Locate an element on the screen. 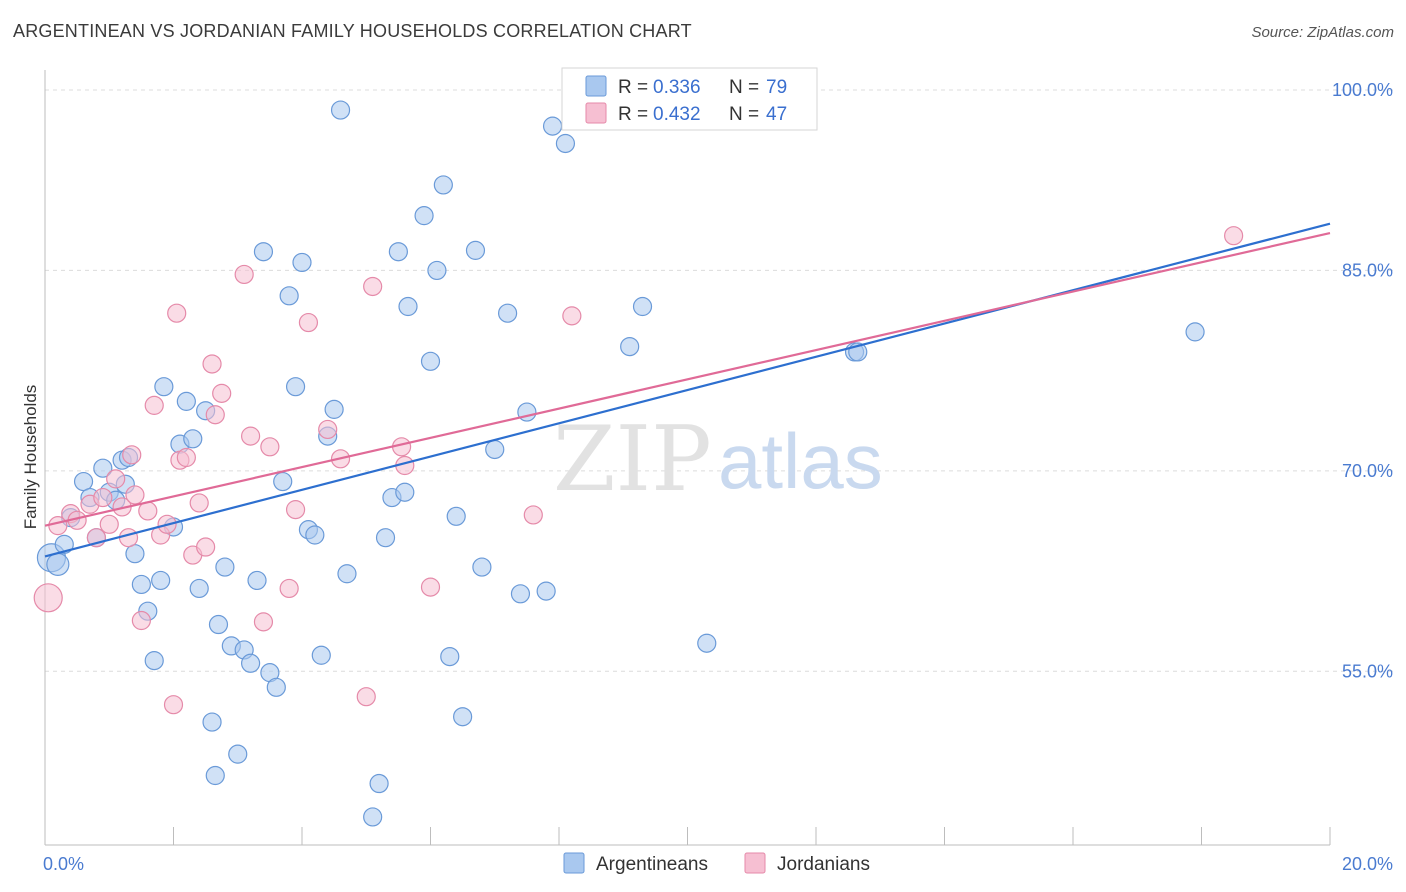  legend-r-value-jordanians: 0.432 is located at coordinates (677, 114).